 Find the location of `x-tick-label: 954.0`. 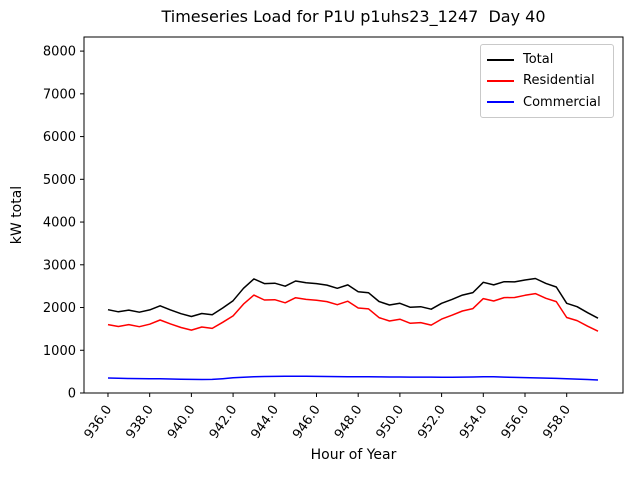

x-tick-label: 954.0 is located at coordinates (474, 422).